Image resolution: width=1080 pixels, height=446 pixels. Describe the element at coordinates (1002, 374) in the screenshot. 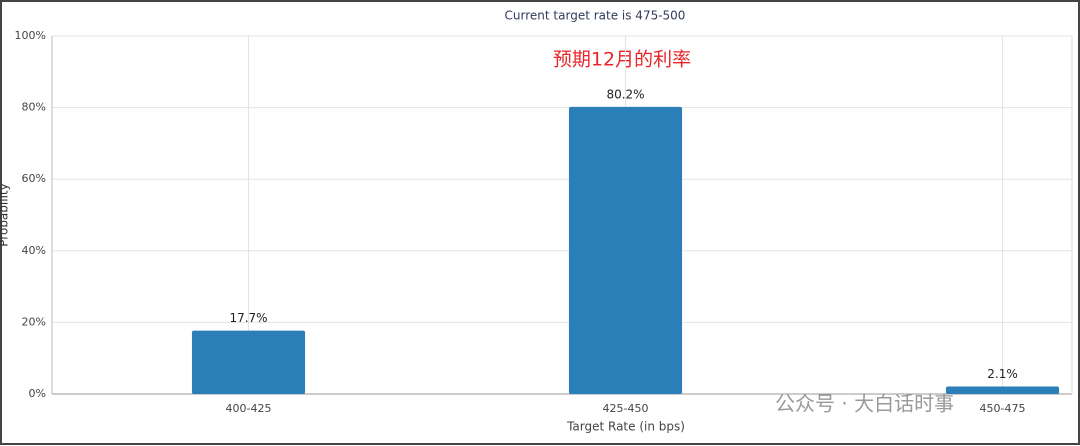

I see `value-label: 2.1%` at that location.